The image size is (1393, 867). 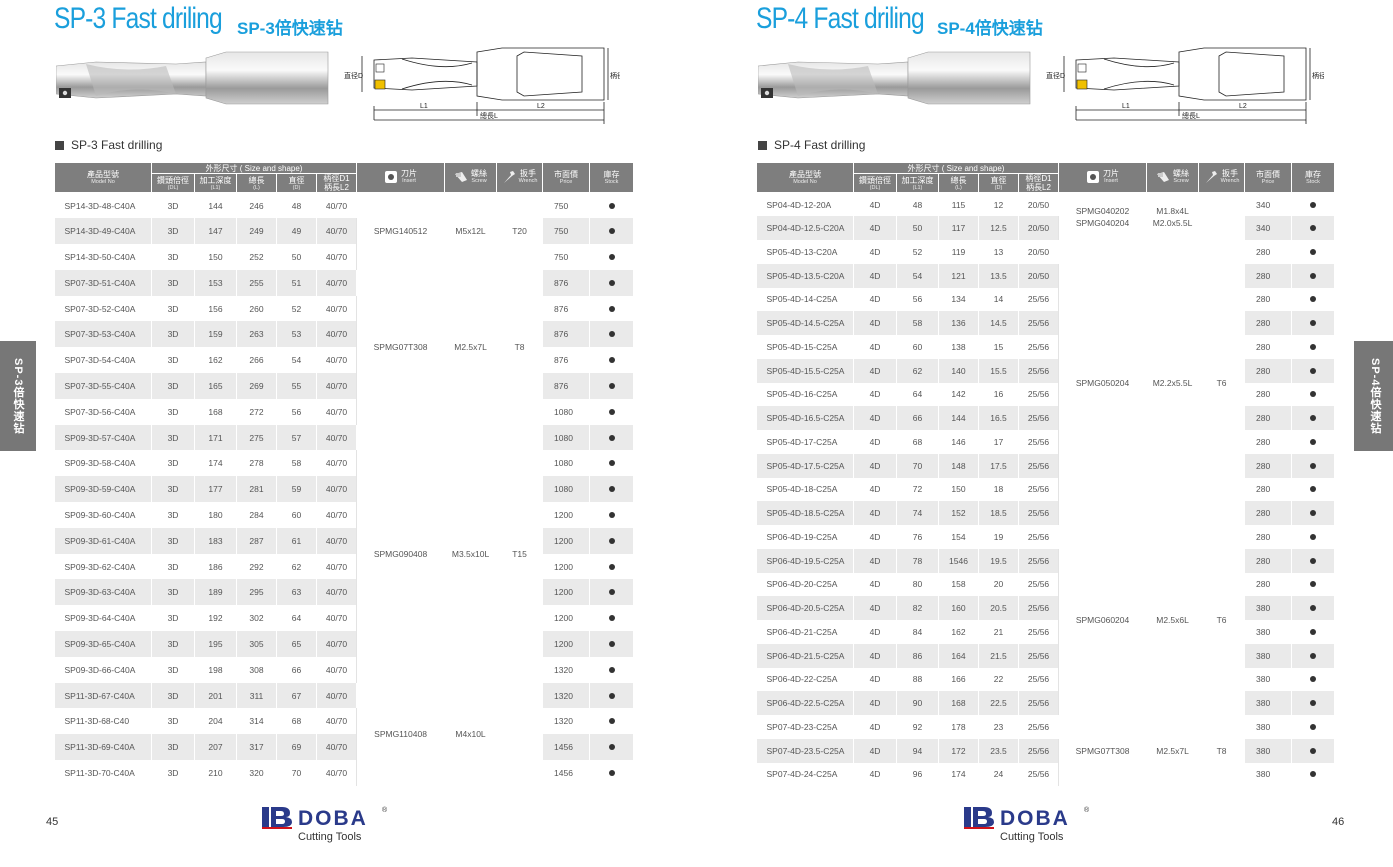 What do you see at coordinates (103, 515) in the screenshot?
I see `cell-model: SP09-3D-60-C40A` at bounding box center [103, 515].